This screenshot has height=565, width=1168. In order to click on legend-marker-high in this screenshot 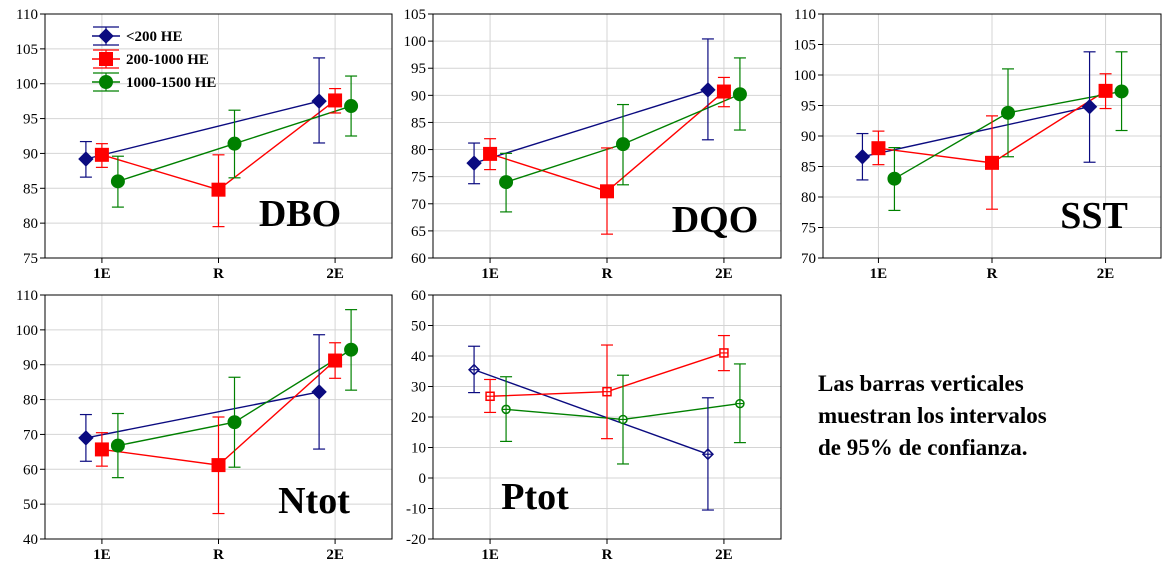, I will do `click(106, 82)`.